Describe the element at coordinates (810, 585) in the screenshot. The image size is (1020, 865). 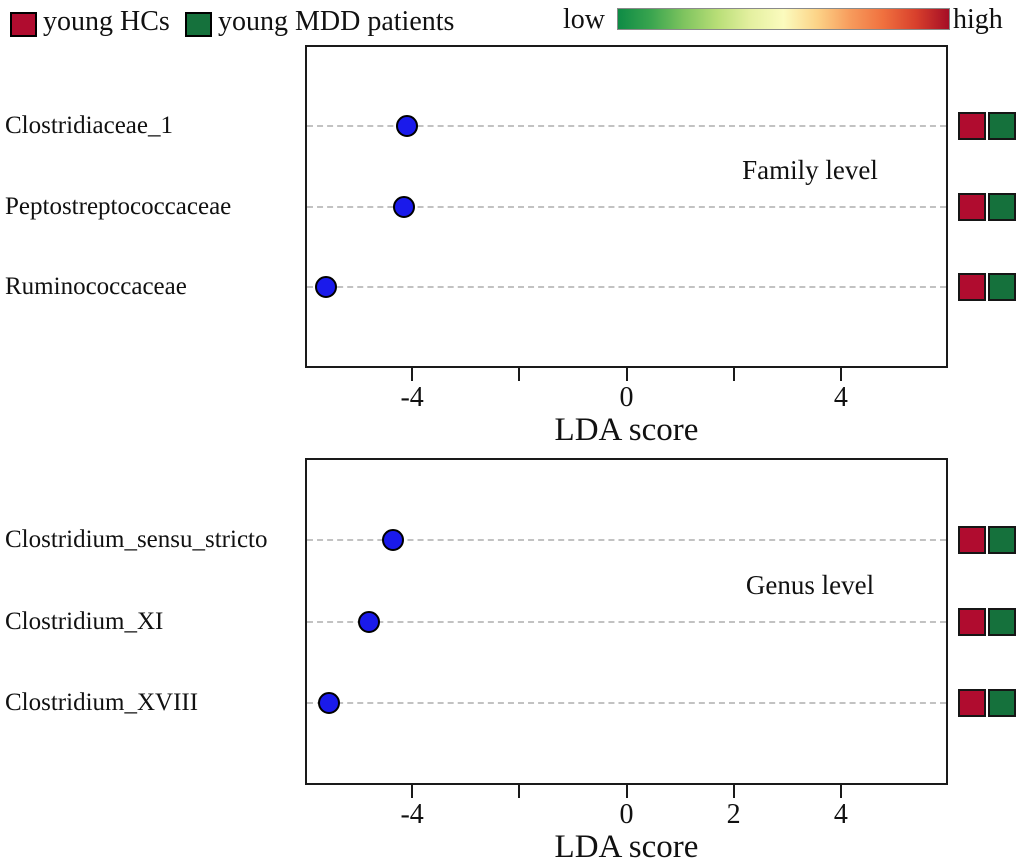
I see `panel-level-label: Genus level` at that location.